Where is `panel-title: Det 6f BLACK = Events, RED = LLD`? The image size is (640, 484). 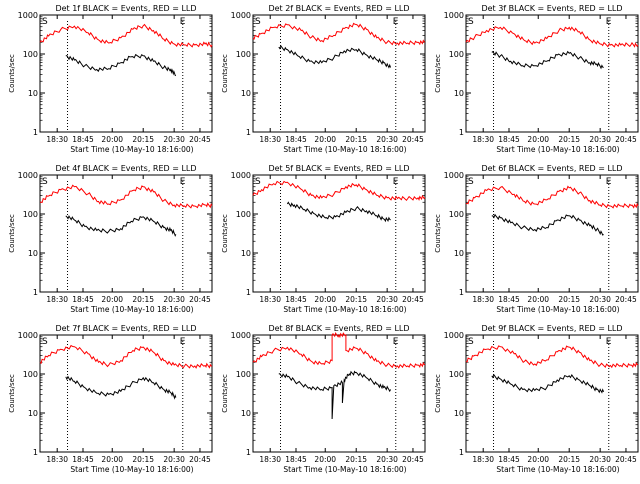 panel-title: Det 6f BLACK = Events, RED = LLD is located at coordinates (551, 168).